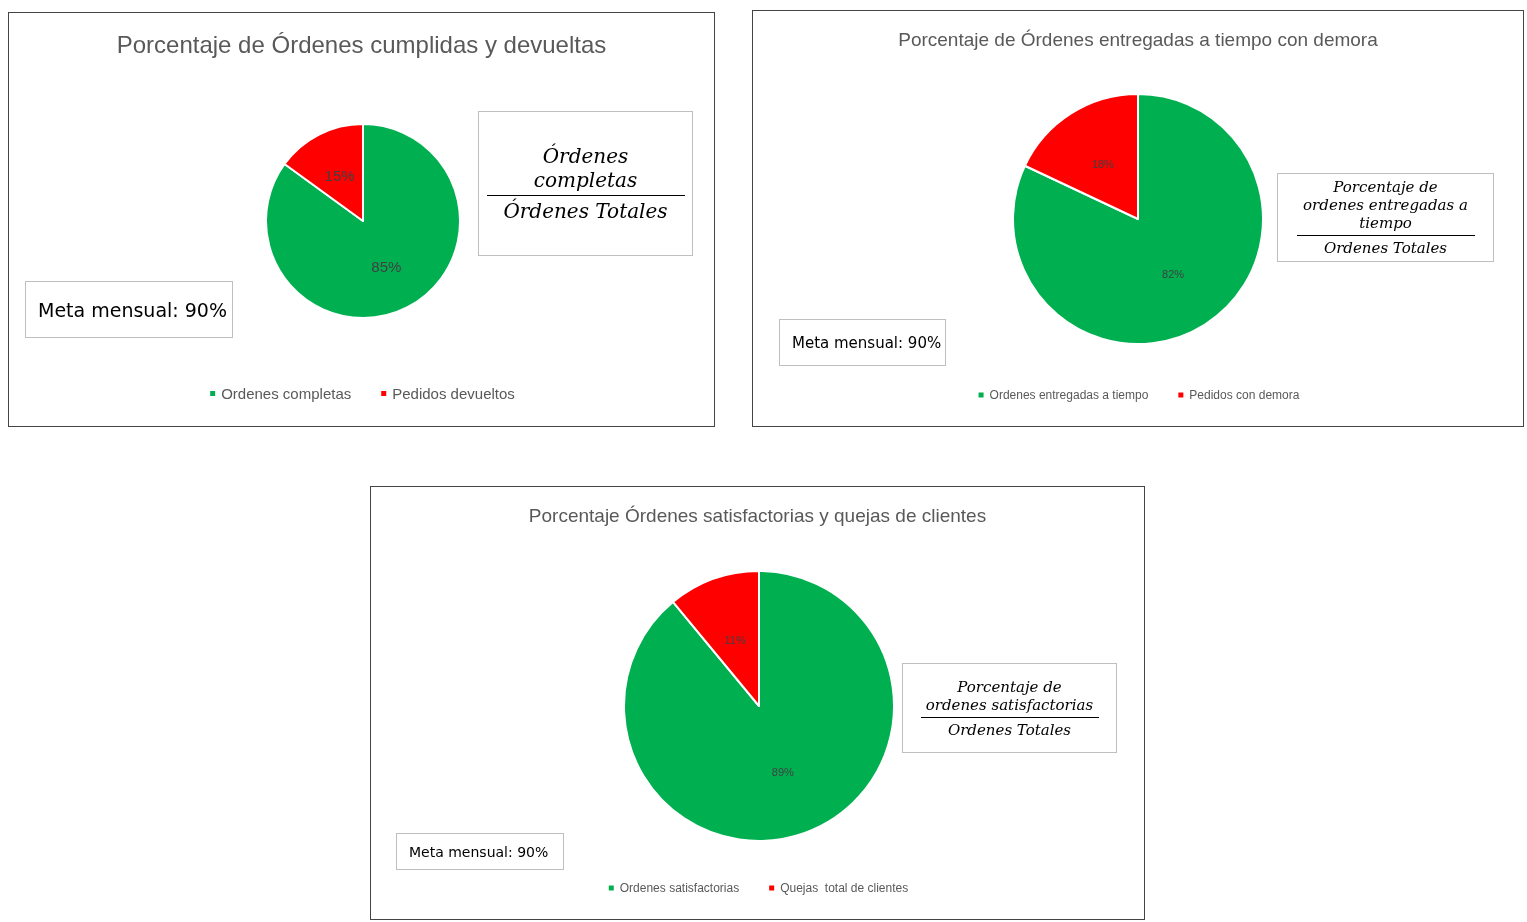 The width and height of the screenshot is (1527, 922). I want to click on data-label: 11%, so click(735, 639).